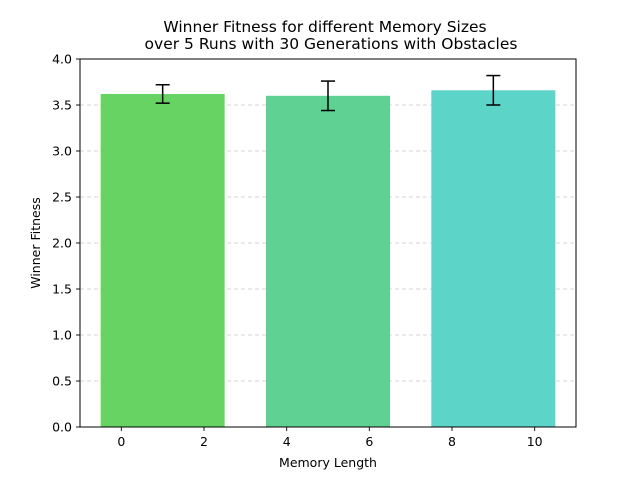 This screenshot has width=640, height=484. I want to click on y-tick-label: 2.0, so click(62, 243).